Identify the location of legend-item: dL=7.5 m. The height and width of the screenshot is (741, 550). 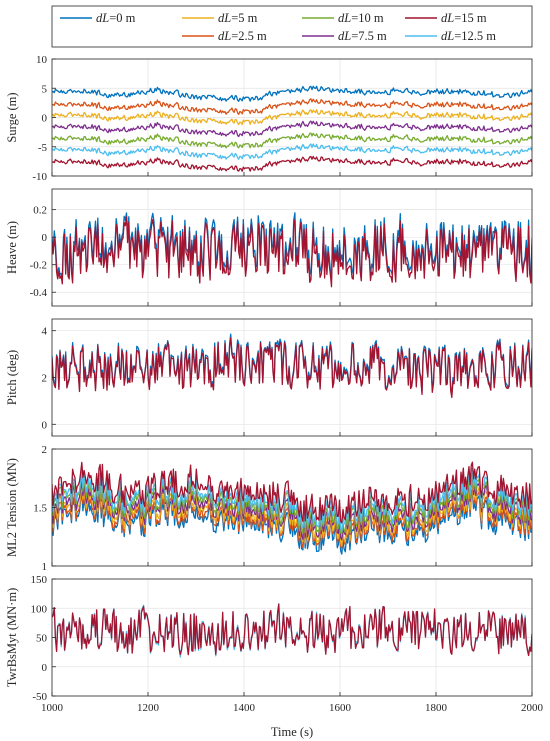
(344, 36).